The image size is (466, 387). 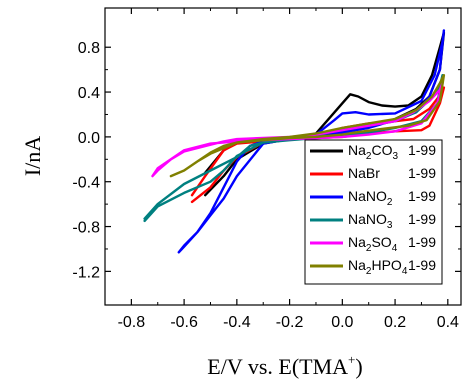 I want to click on y-tick-label: -1.2, so click(x=86, y=272).